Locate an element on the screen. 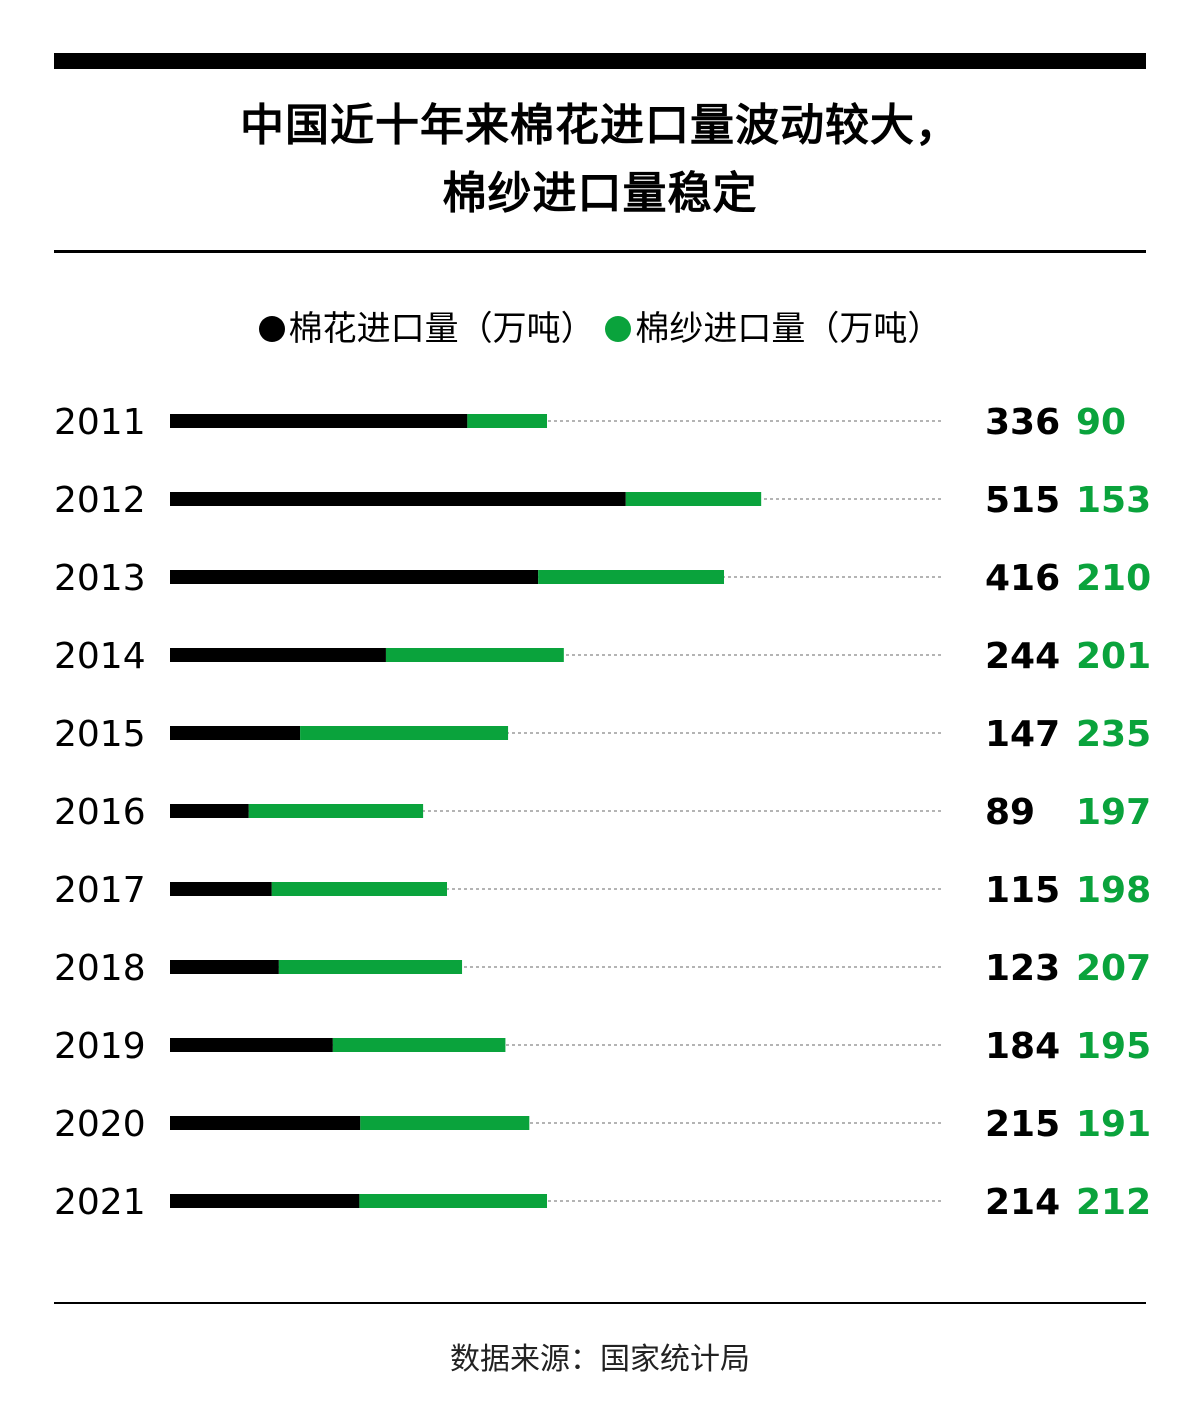  value-label-yarn: 207 is located at coordinates (1113, 968).